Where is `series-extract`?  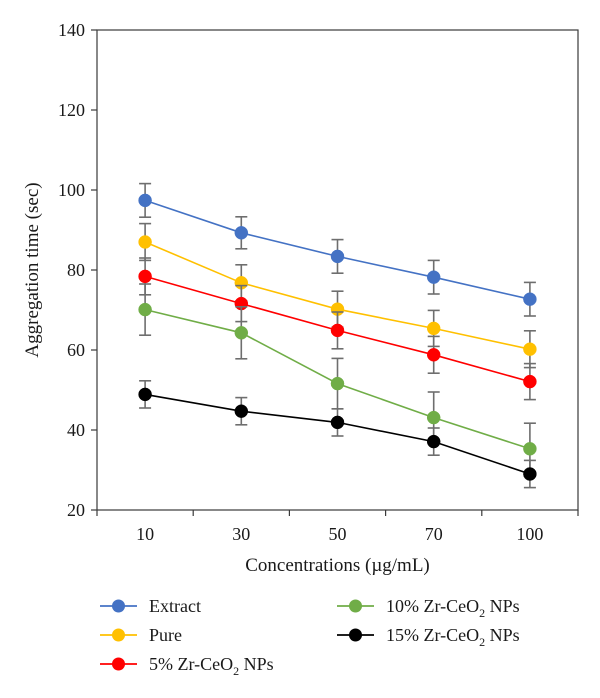 series-extract is located at coordinates (337, 249).